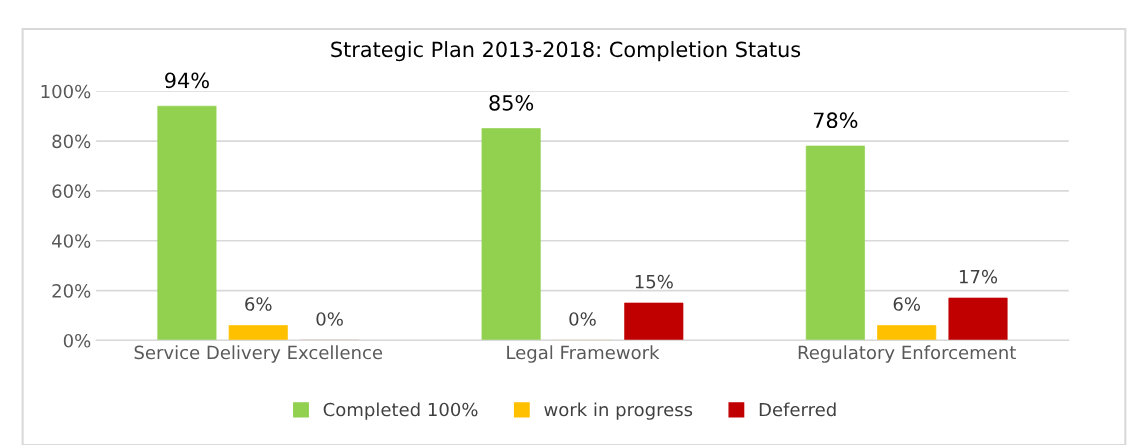  I want to click on legend-label: Completed 100%, so click(400, 411).